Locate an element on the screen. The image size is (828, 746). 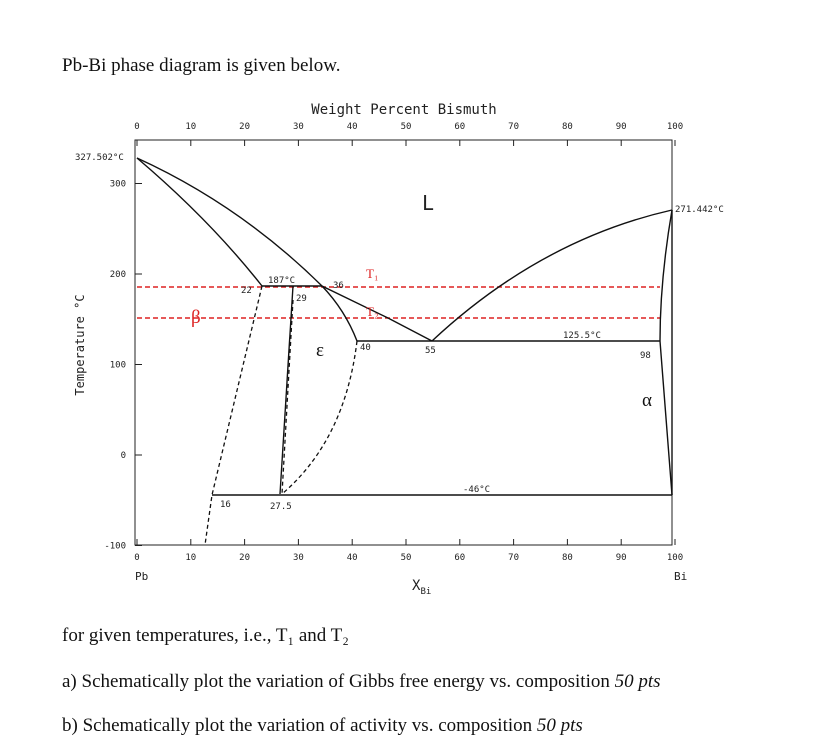
label: 29 is located at coordinates (301, 299).